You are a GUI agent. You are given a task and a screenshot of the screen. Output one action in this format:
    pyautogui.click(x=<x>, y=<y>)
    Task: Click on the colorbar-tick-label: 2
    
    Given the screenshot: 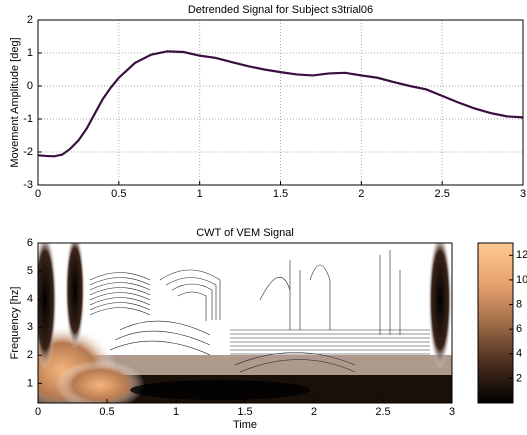 What is the action you would take?
    pyautogui.click(x=519, y=378)
    